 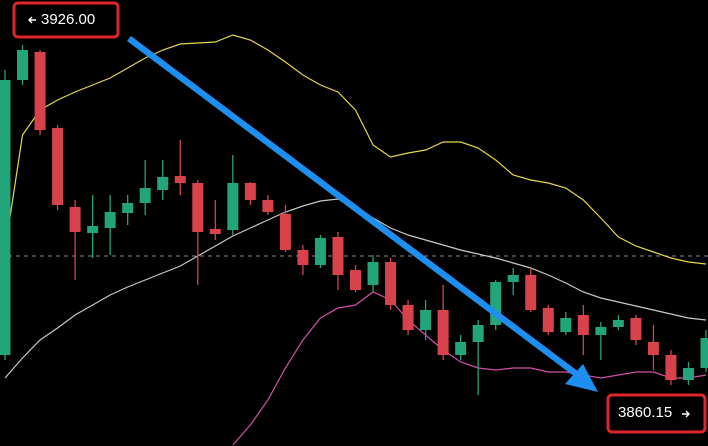 What do you see at coordinates (32, 20) in the screenshot?
I see `left-arrow-icon` at bounding box center [32, 20].